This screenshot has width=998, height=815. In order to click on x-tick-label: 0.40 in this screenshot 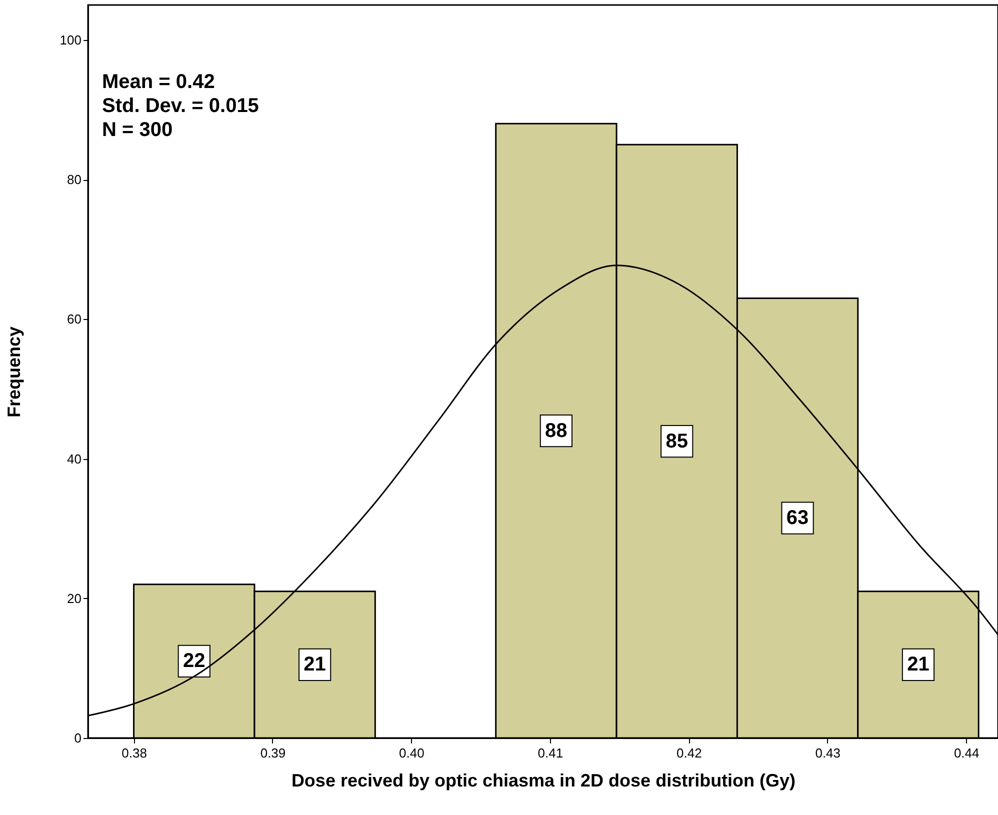, I will do `click(411, 753)`.